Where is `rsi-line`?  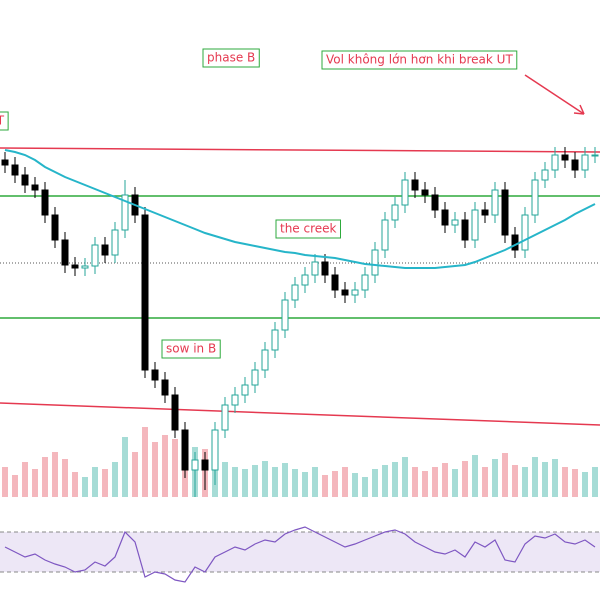 rsi-line is located at coordinates (300, 554).